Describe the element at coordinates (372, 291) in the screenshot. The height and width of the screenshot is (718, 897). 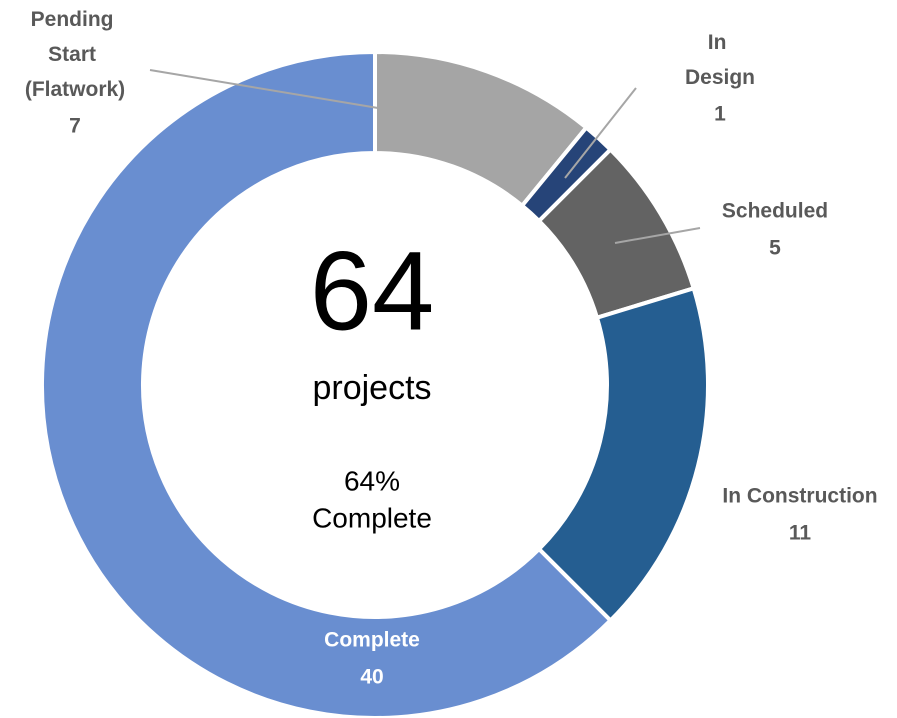
I see `center-total: 64` at that location.